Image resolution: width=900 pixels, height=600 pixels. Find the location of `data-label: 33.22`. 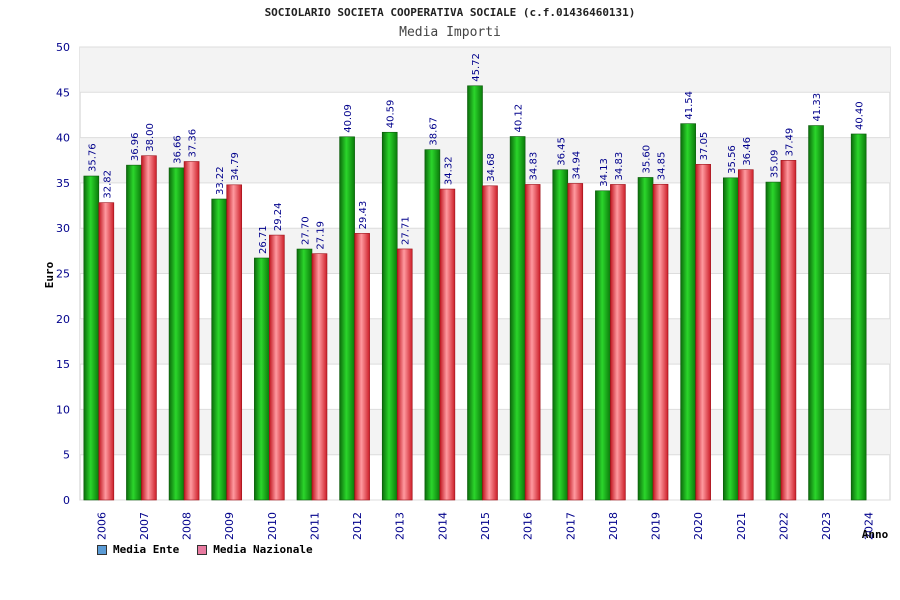

data-label: 33.22 is located at coordinates (220, 180).